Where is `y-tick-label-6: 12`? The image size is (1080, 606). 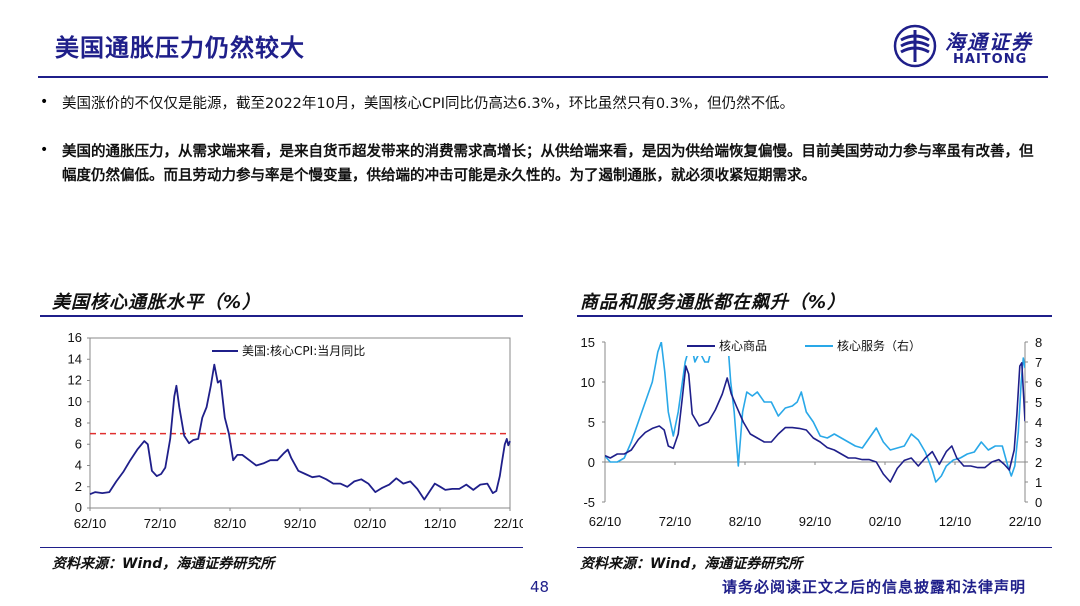
y-tick-label-6: 12 is located at coordinates (75, 380).